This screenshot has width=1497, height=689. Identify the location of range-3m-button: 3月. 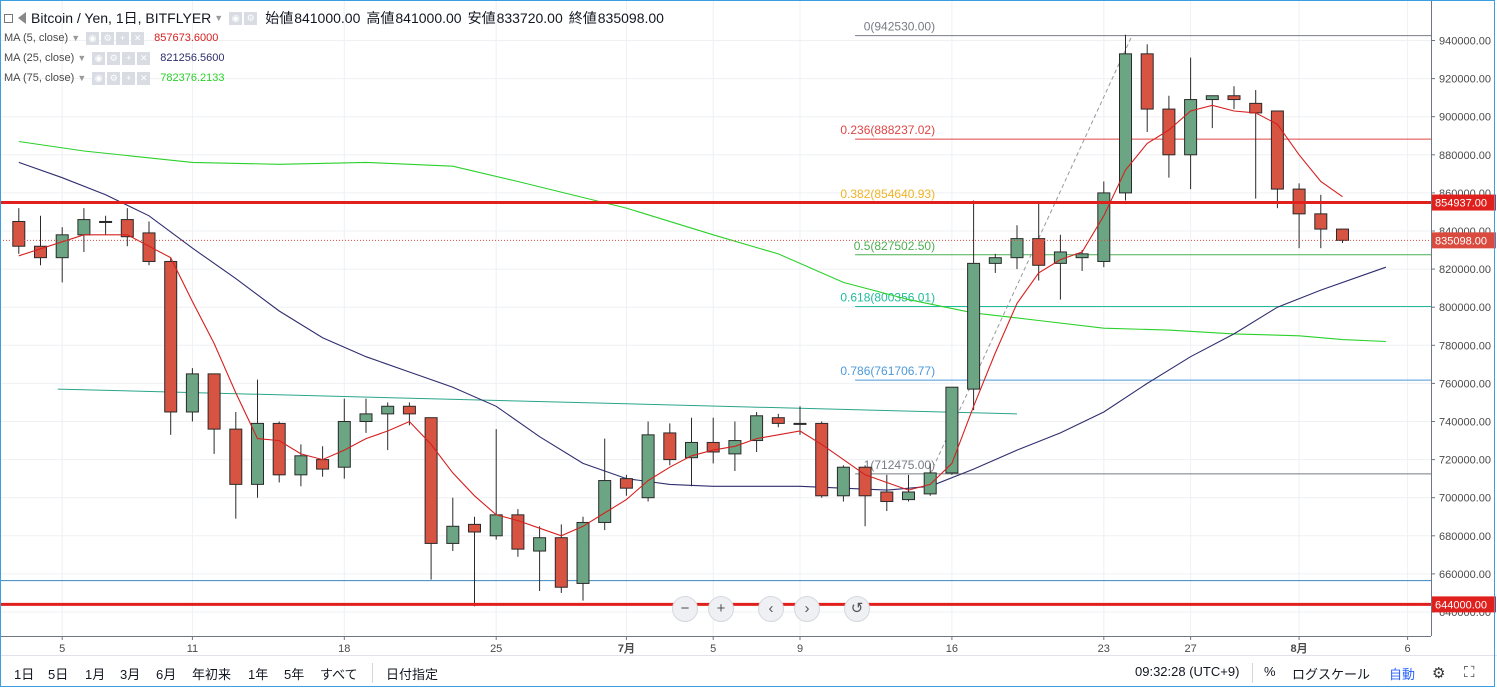
(130, 674).